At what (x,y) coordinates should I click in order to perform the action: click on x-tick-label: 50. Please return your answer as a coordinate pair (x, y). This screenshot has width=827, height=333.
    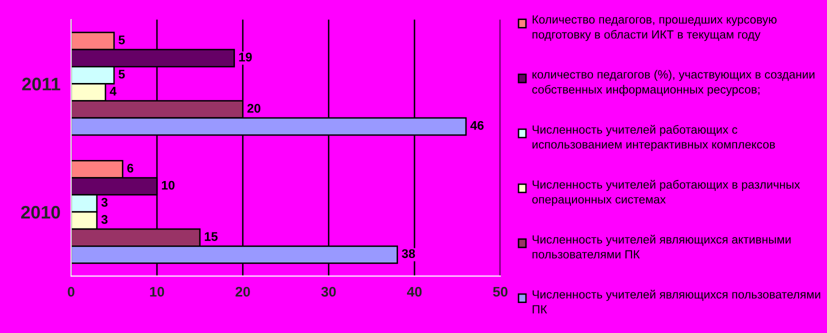
    Looking at the image, I should click on (500, 291).